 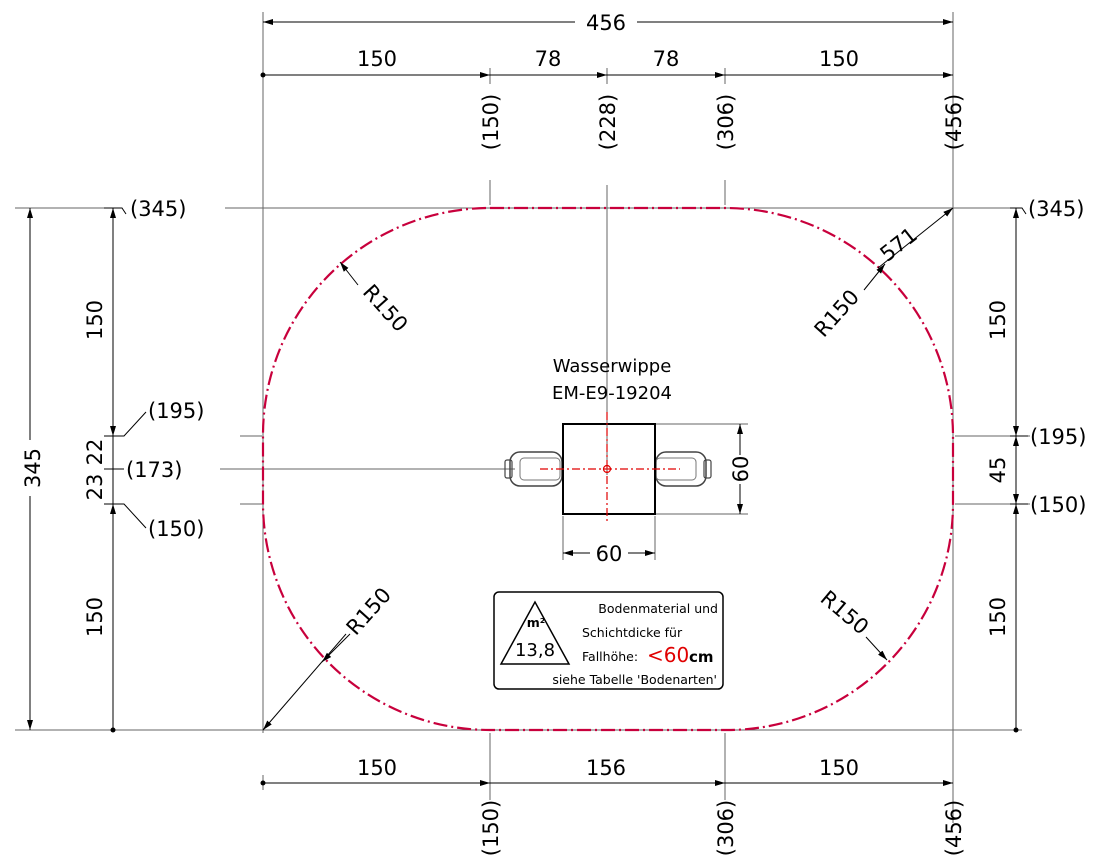 What do you see at coordinates (536, 622) in the screenshot?
I see `area-unit: m²` at bounding box center [536, 622].